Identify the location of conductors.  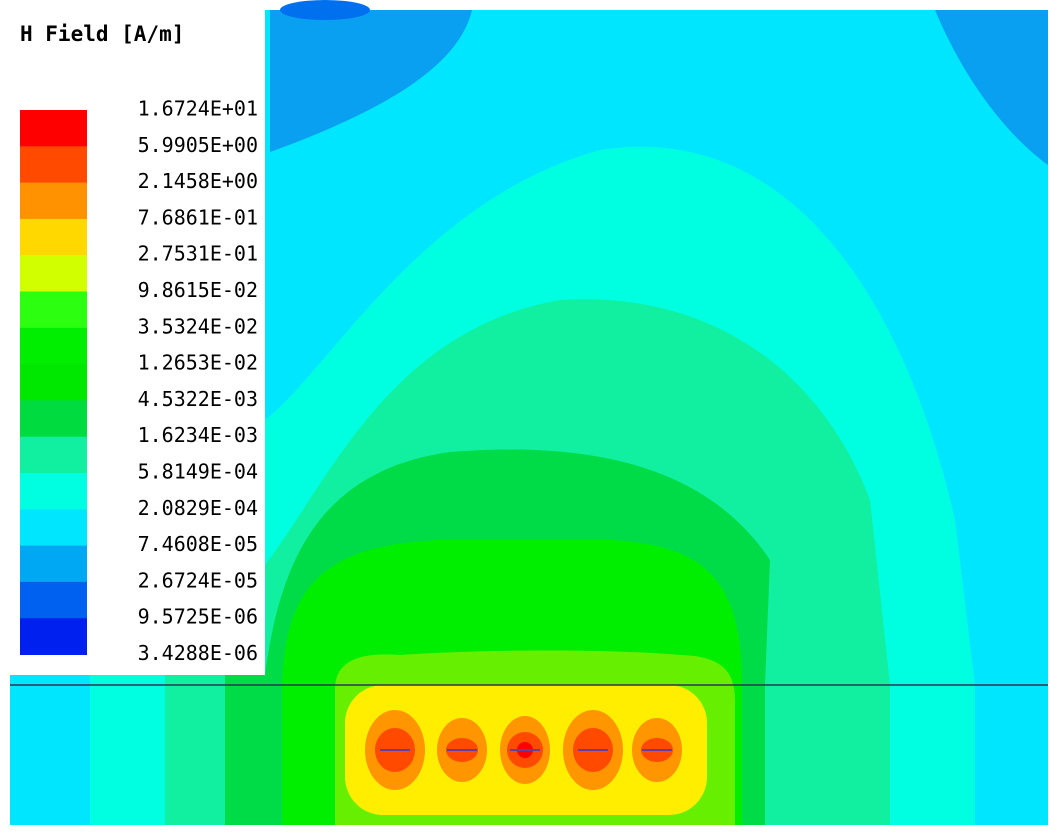
(523, 750).